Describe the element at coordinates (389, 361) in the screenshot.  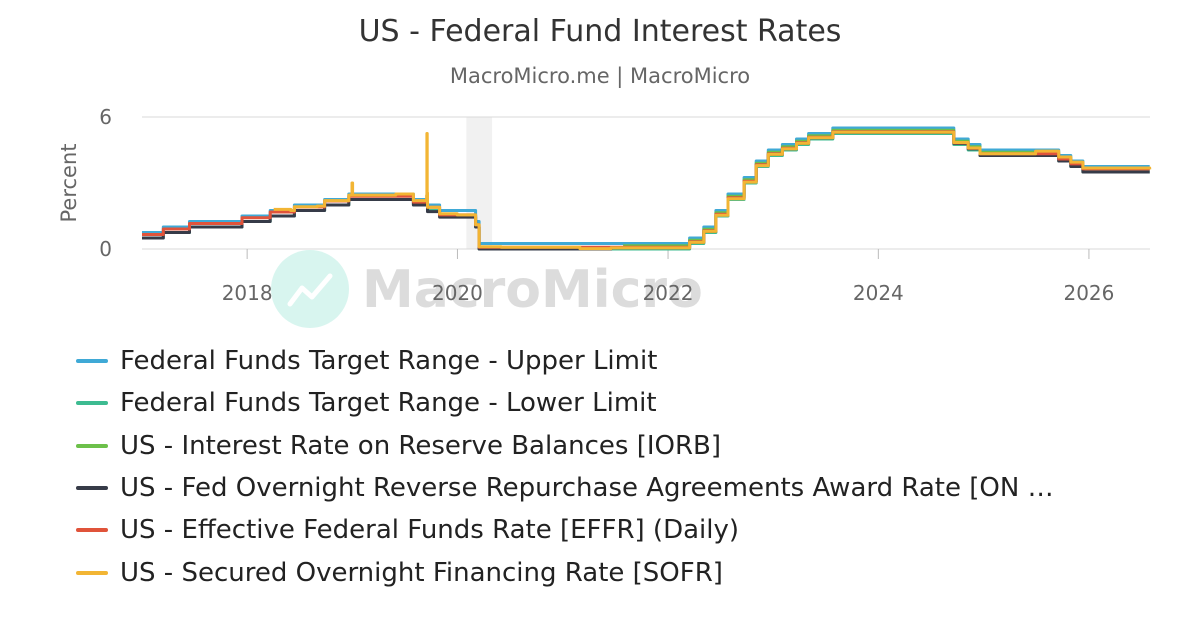
I see `legend-label: Federal Funds Target Range - Upper Limit` at that location.